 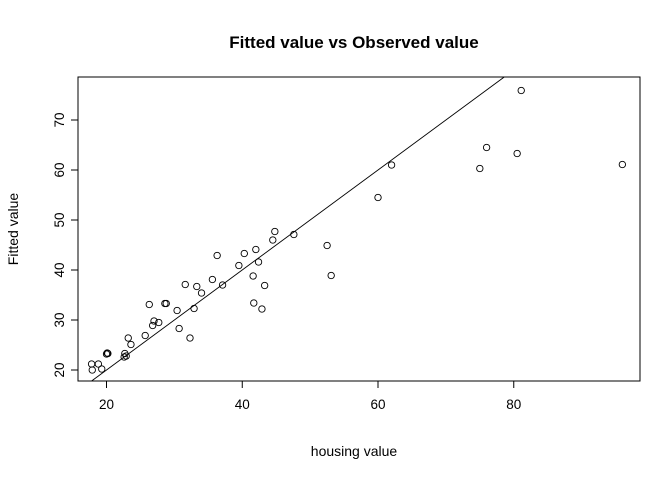 I want to click on chart-title: Fitted value vs Observed value, so click(x=353, y=42).